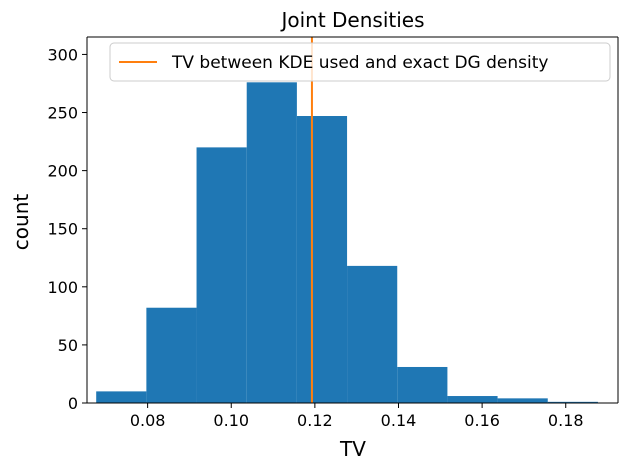  I want to click on x-tick-label: 0.08, so click(148, 420).